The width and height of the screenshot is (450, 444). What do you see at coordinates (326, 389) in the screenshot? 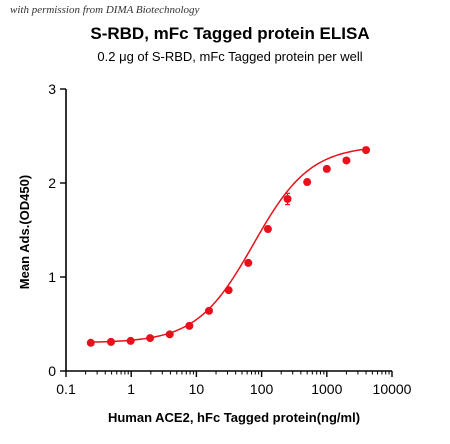
I see `x-tick-label: 1000` at bounding box center [326, 389].